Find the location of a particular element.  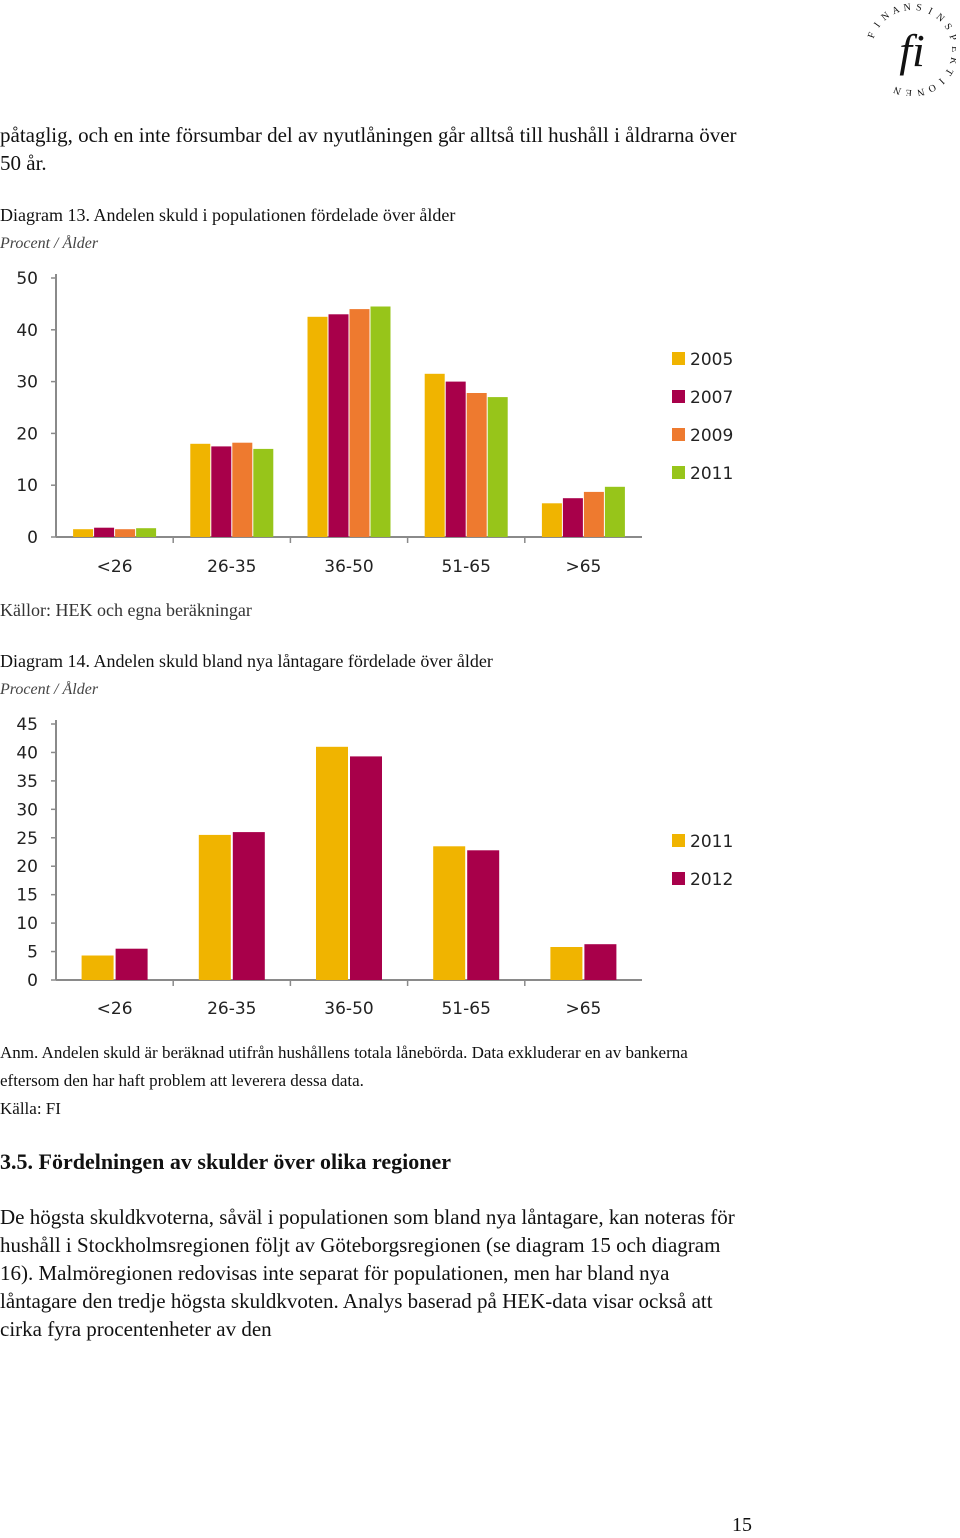

page-number: 15 is located at coordinates (742, 1525).